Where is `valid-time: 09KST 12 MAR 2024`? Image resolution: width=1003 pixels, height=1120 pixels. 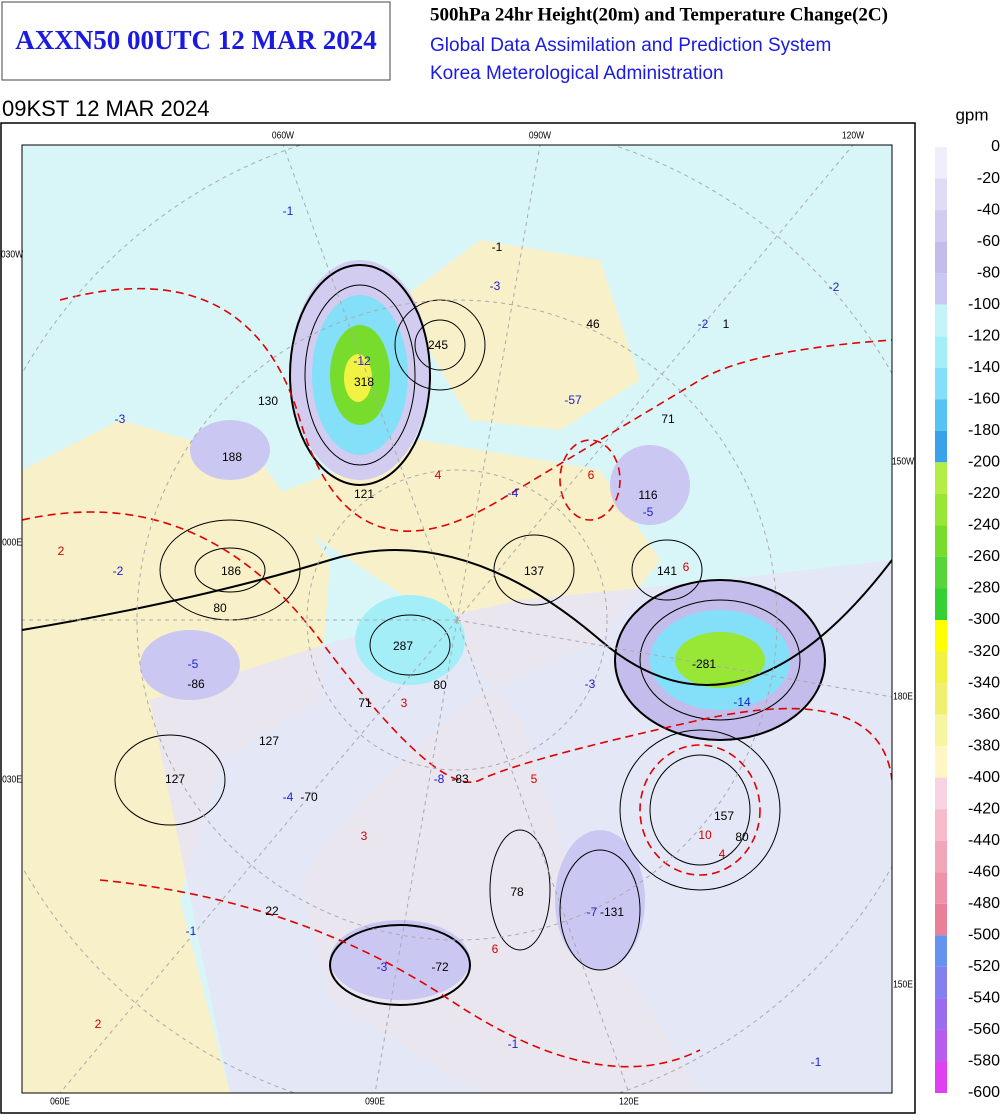
valid-time: 09KST 12 MAR 2024 is located at coordinates (106, 108).